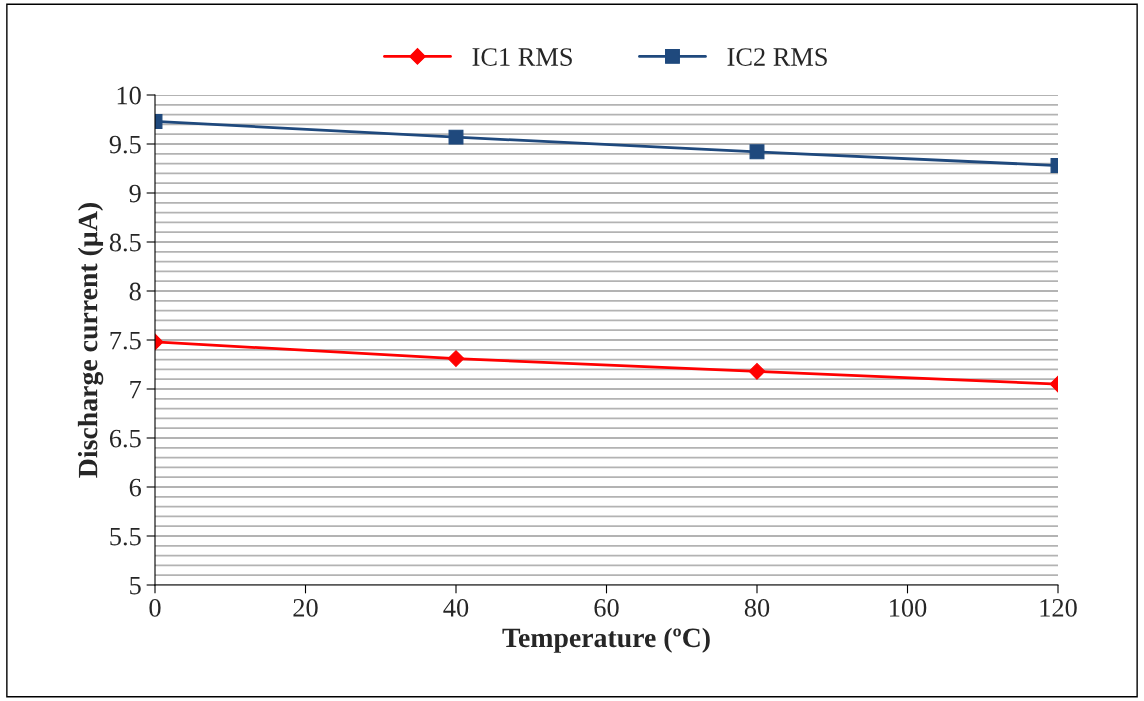  Describe the element at coordinates (135, 585) in the screenshot. I see `y-tick-label: 5` at that location.